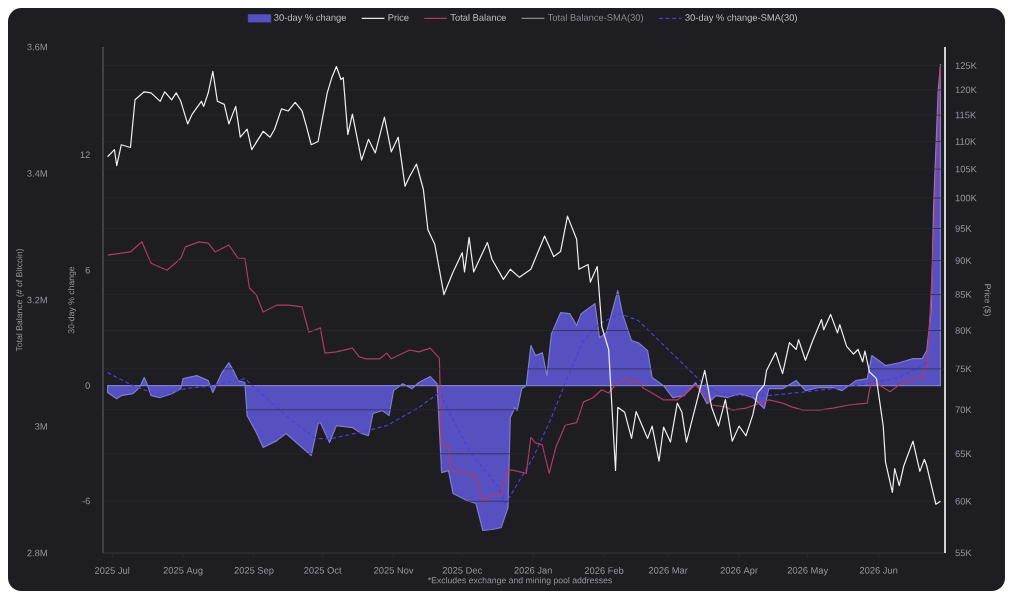  Describe the element at coordinates (966, 198) in the screenshot. I see `y-tick-label: 100K` at that location.